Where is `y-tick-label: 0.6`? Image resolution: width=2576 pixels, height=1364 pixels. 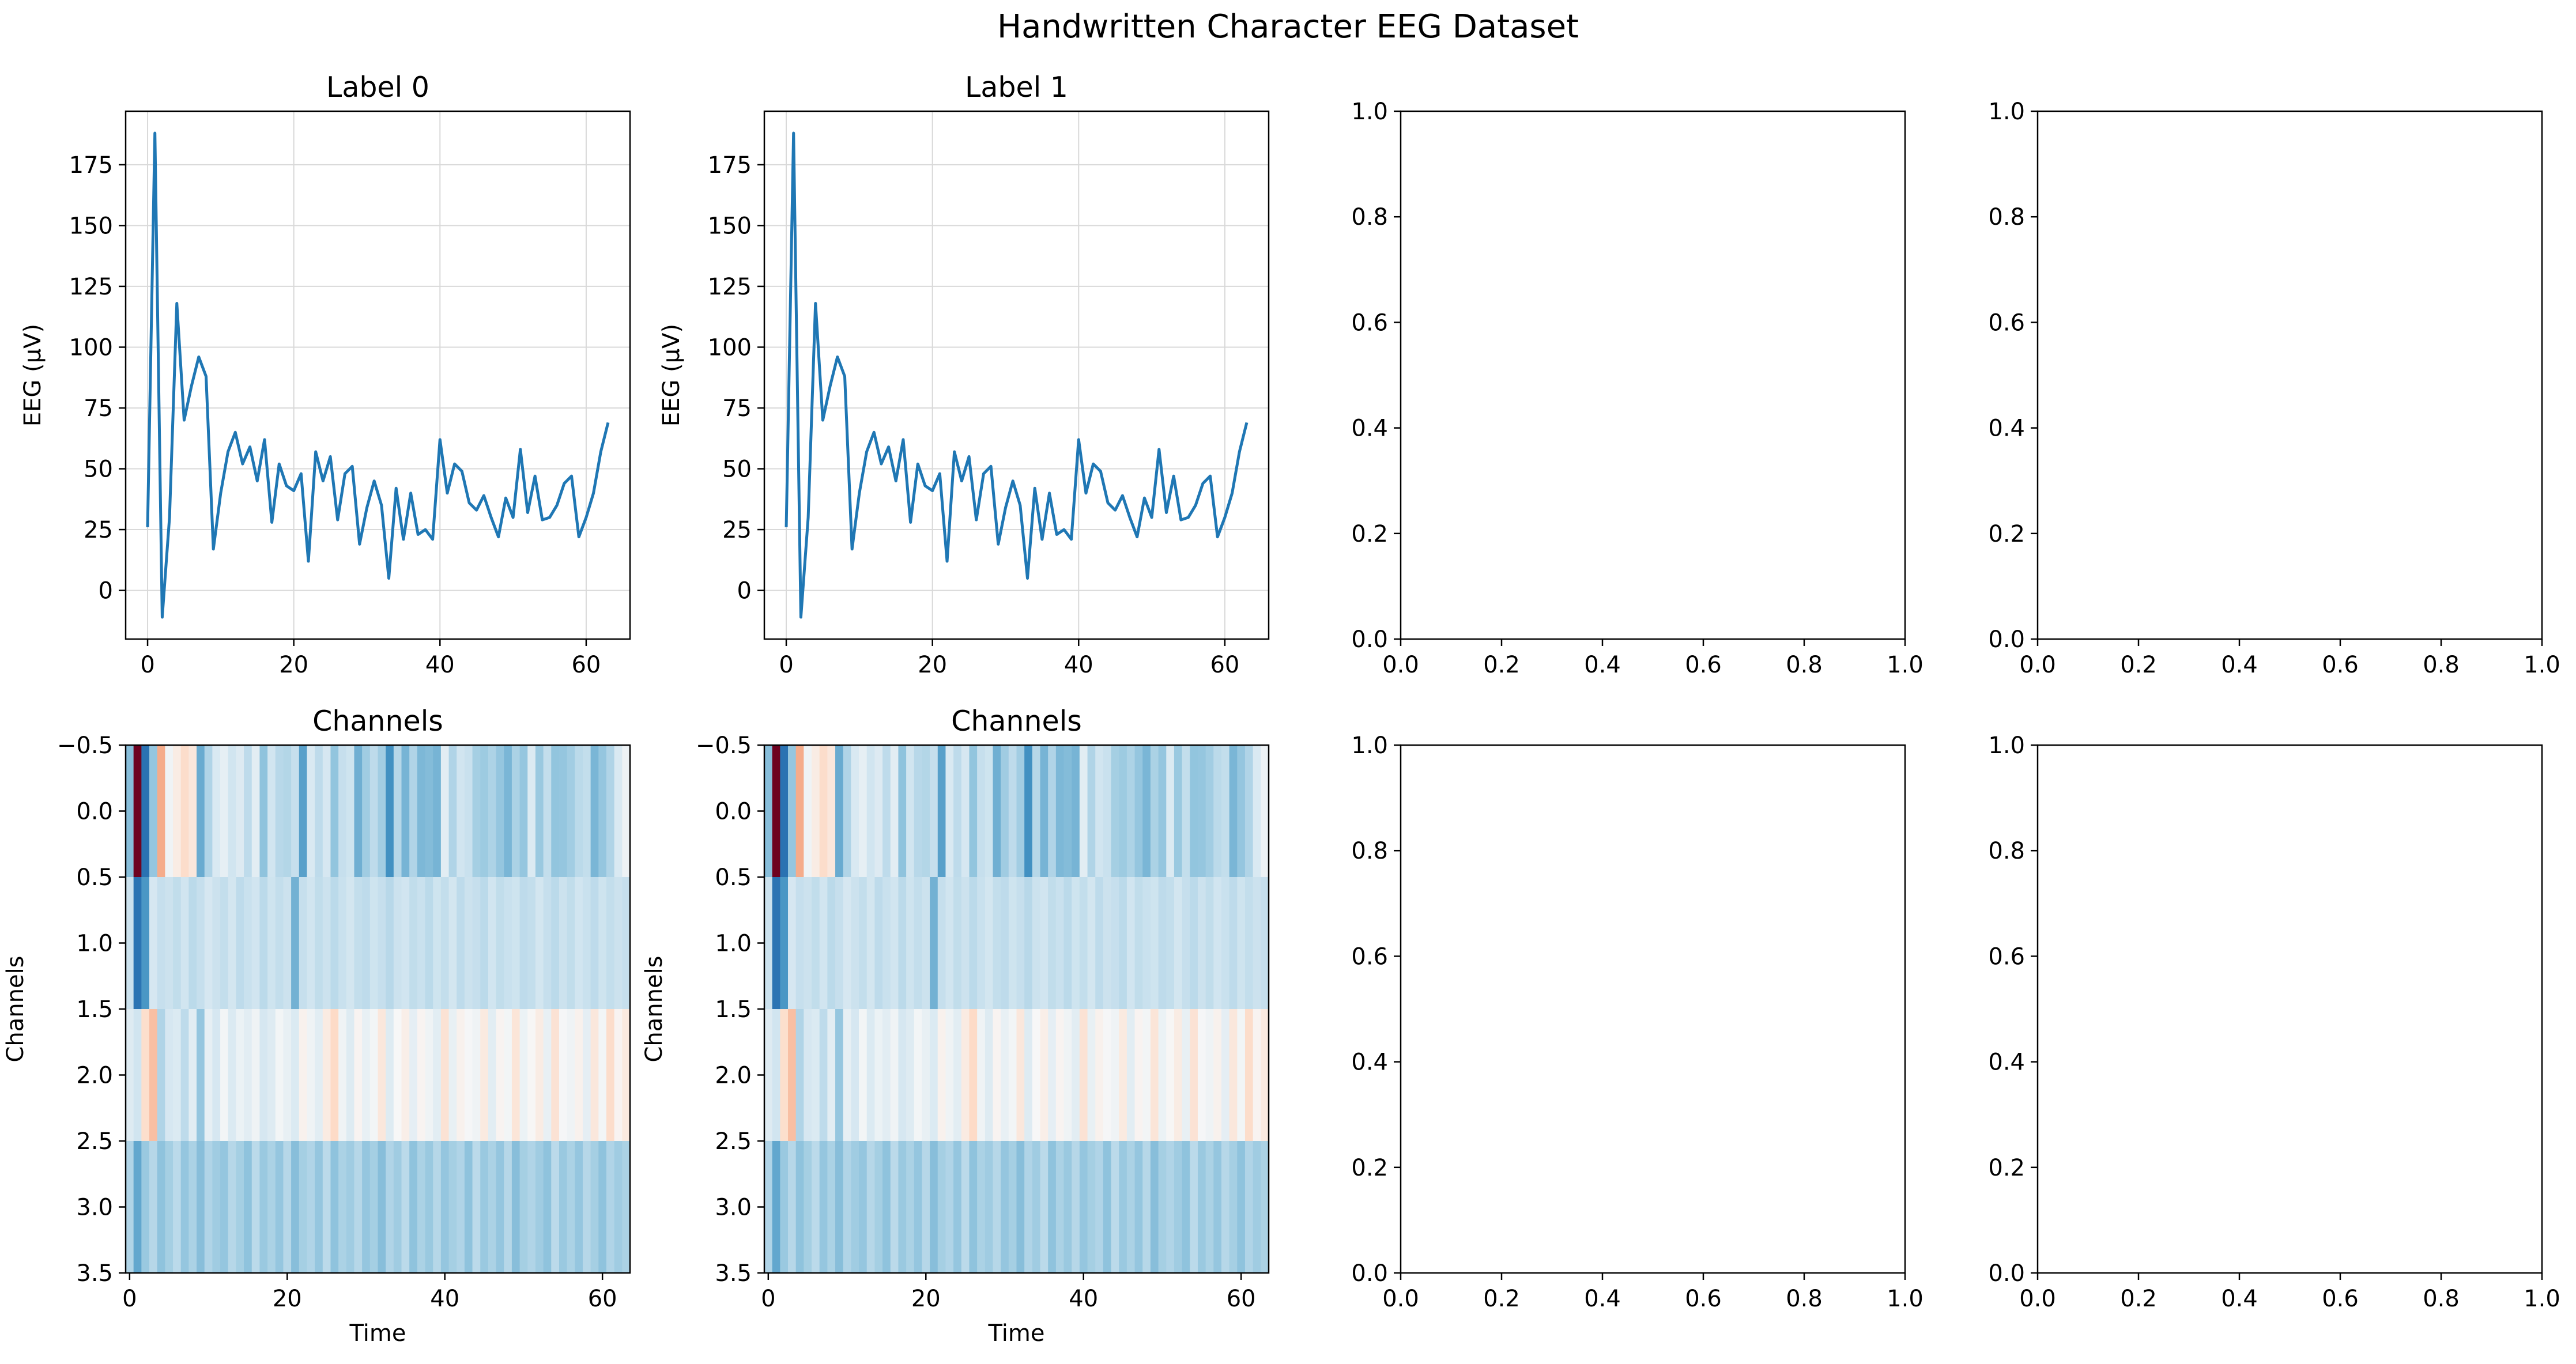 y-tick-label: 0.6 is located at coordinates (1369, 322).